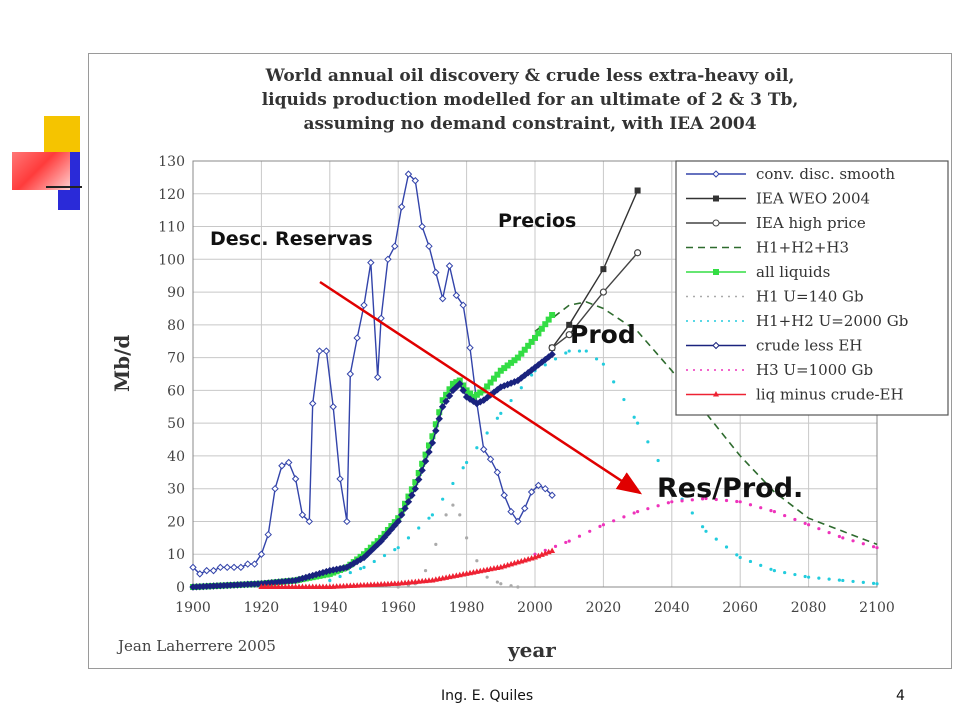 The width and height of the screenshot is (960, 720). What do you see at coordinates (176, 326) in the screenshot?
I see `y-tick-label: 80` at bounding box center [176, 326].